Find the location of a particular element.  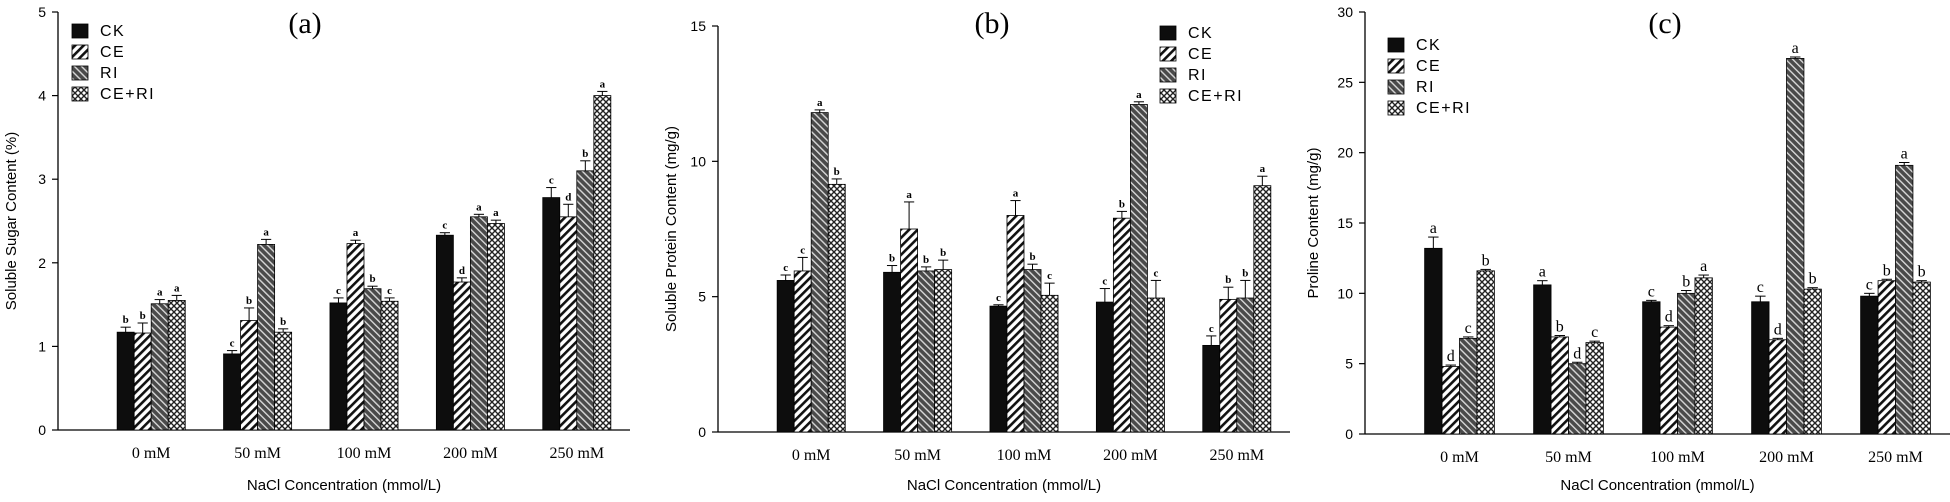

bar-ce-100mm is located at coordinates (355, 337).